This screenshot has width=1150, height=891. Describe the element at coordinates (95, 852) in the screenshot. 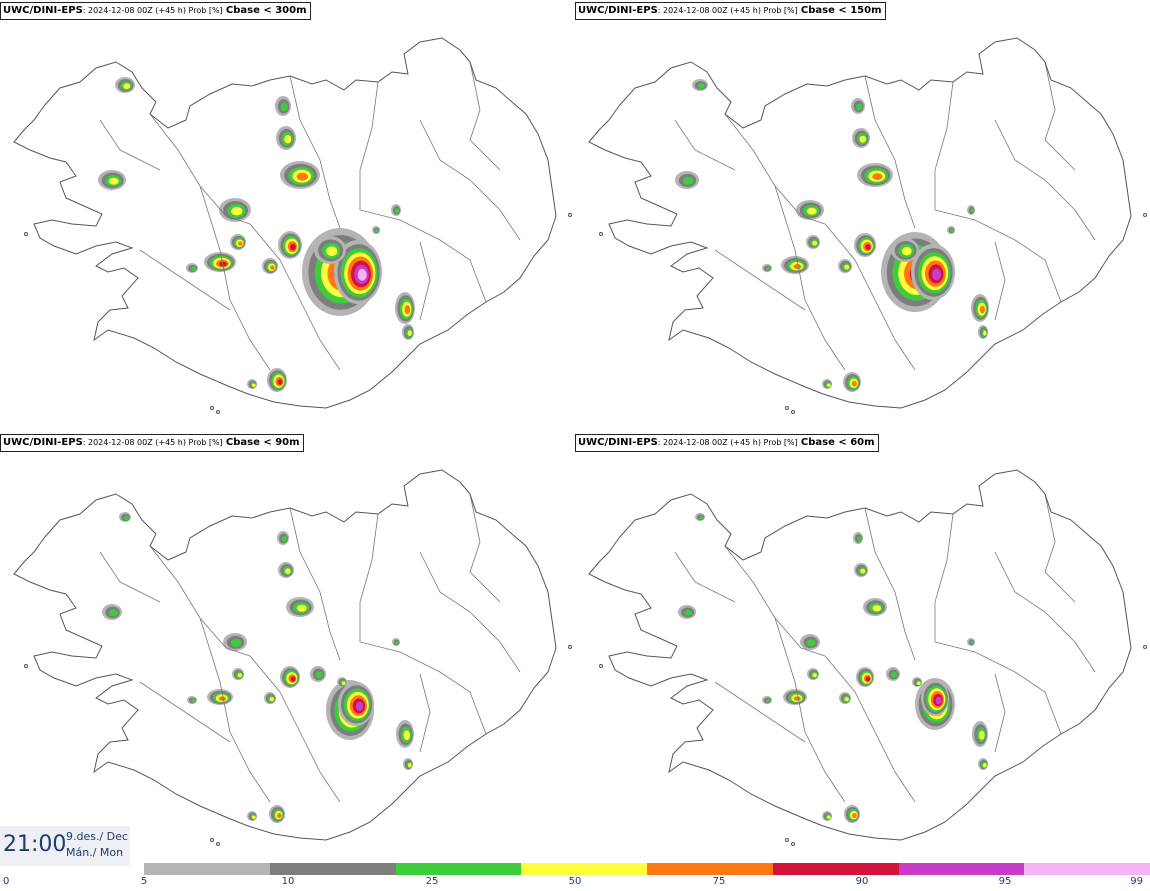

I see `valid-time-weekday: Mán./ Mon` at that location.